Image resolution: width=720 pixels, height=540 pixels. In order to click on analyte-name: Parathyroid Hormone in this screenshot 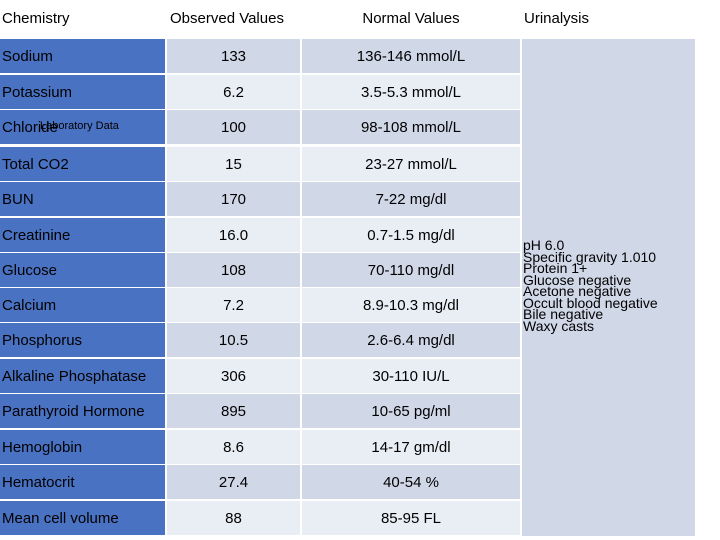, I will do `click(82, 411)`.